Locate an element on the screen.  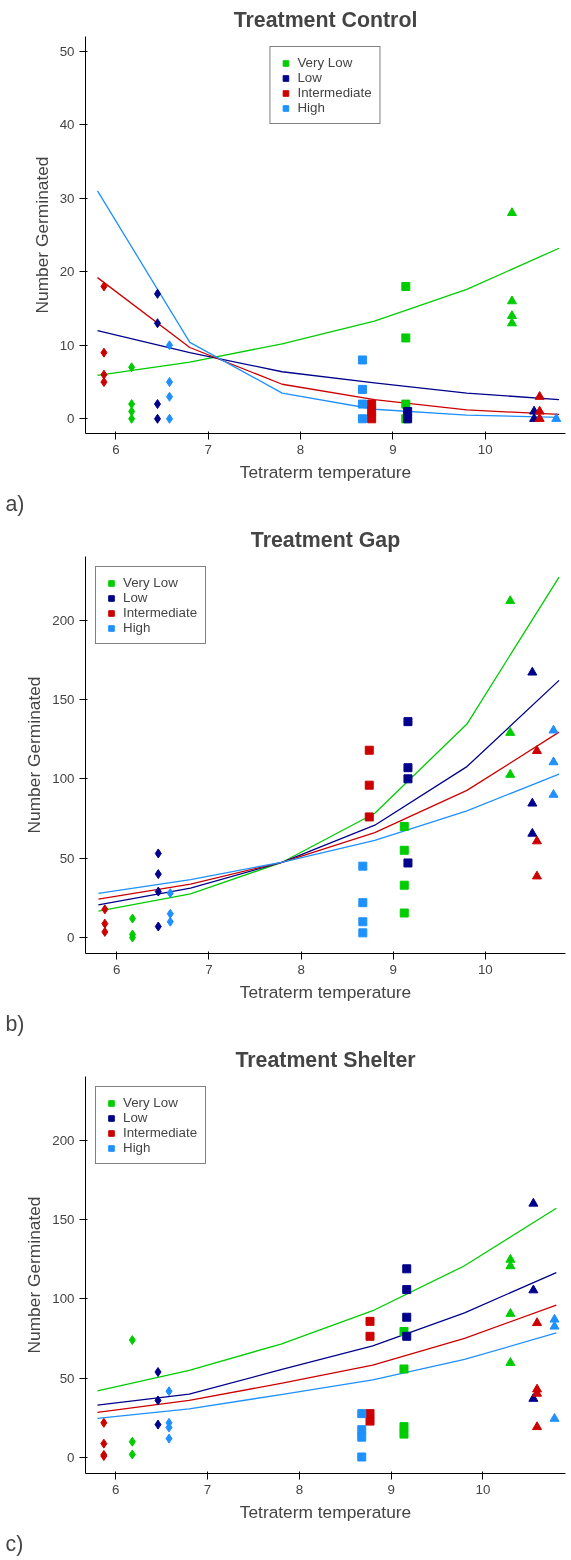
y-tick-label: 10 is located at coordinates (67, 345).